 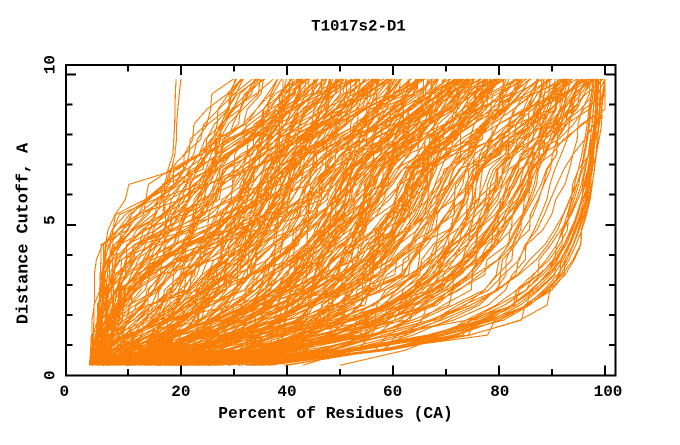 What do you see at coordinates (335, 413) in the screenshot?
I see `svg-text: Percent of Residues (CA)` at bounding box center [335, 413].